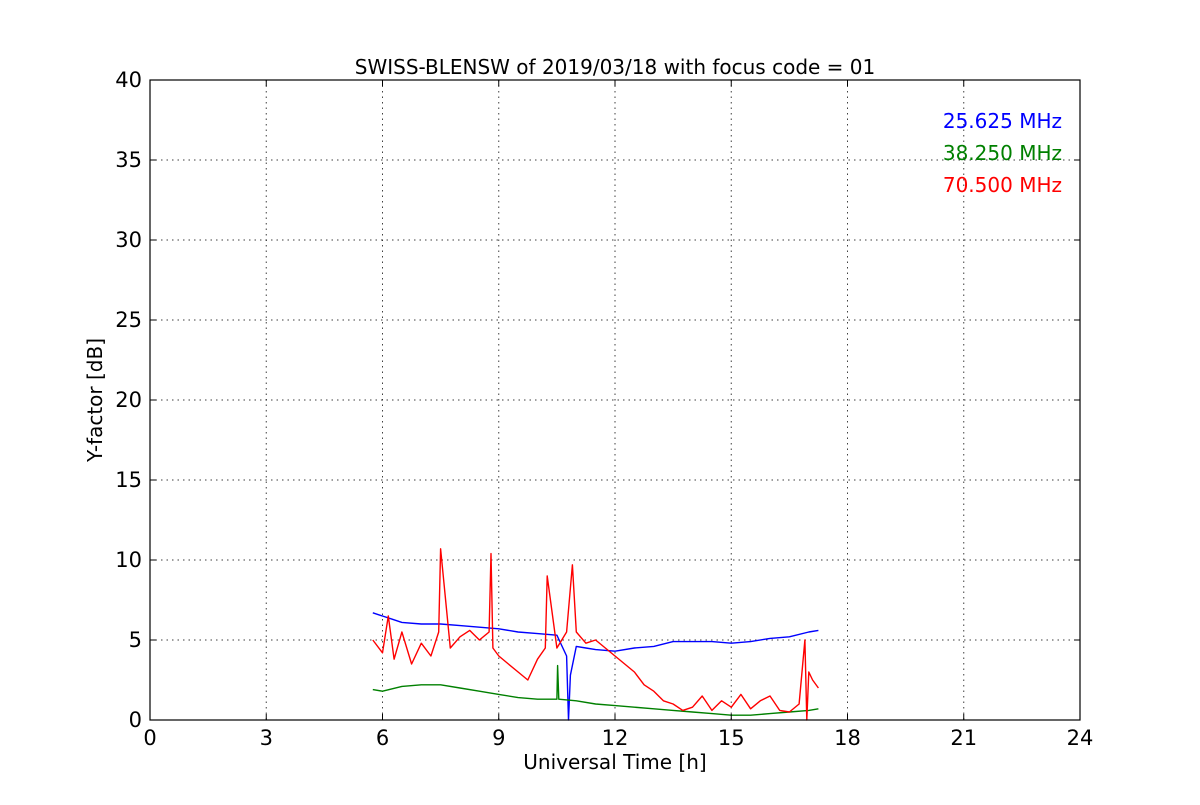  I want to click on y-tick-label: 0, so click(135, 720).